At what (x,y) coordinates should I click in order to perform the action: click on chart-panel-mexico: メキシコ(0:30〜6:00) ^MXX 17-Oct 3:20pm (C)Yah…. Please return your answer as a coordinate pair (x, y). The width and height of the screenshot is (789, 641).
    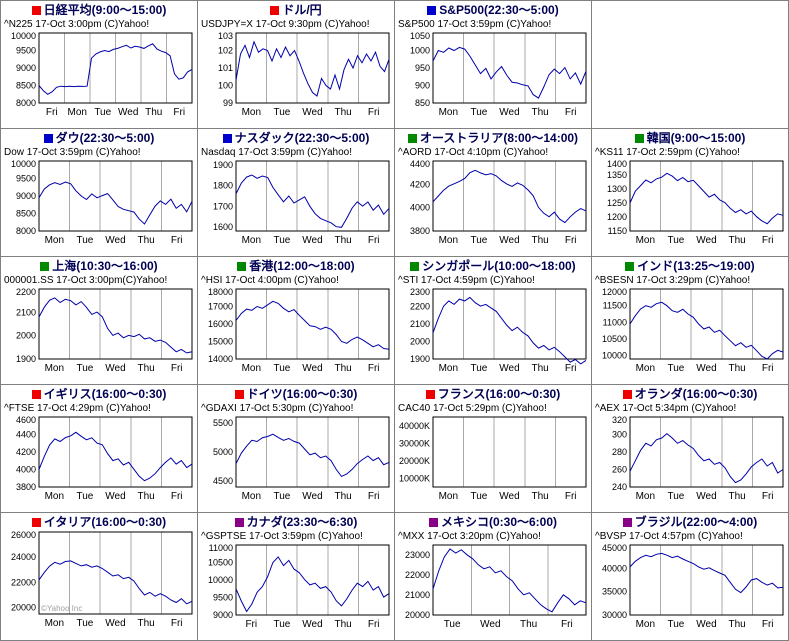
    Looking at the image, I should click on (493, 577).